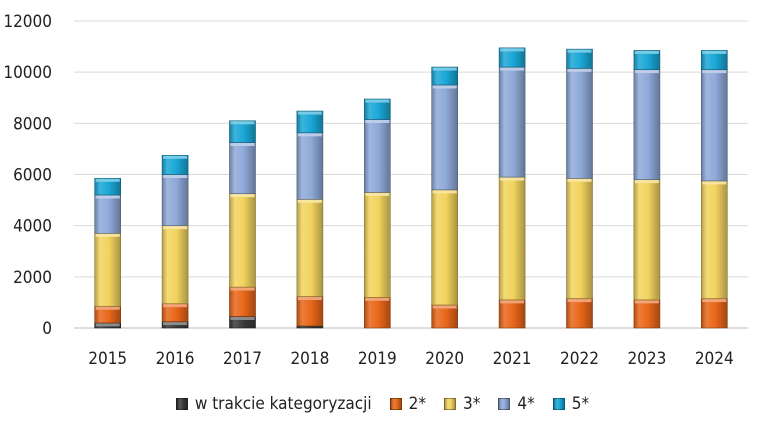 This screenshot has height=428, width=765. What do you see at coordinates (472, 404) in the screenshot?
I see `legend-label-2: 3*` at bounding box center [472, 404].